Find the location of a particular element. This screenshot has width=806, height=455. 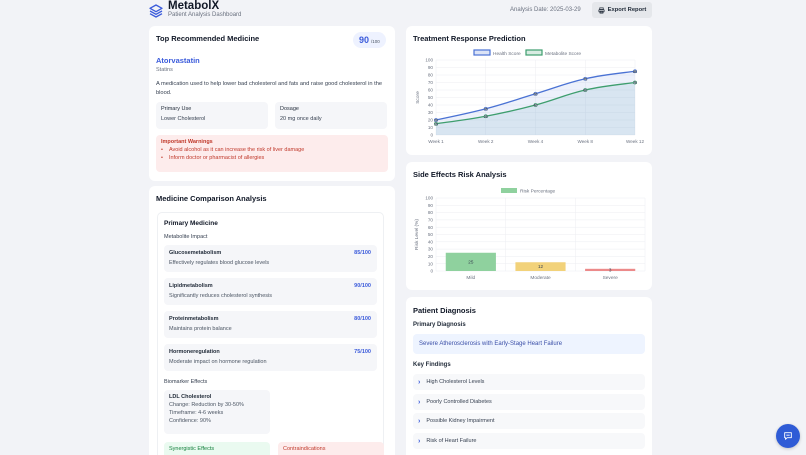

svg-text: Moderate is located at coordinates (540, 278).